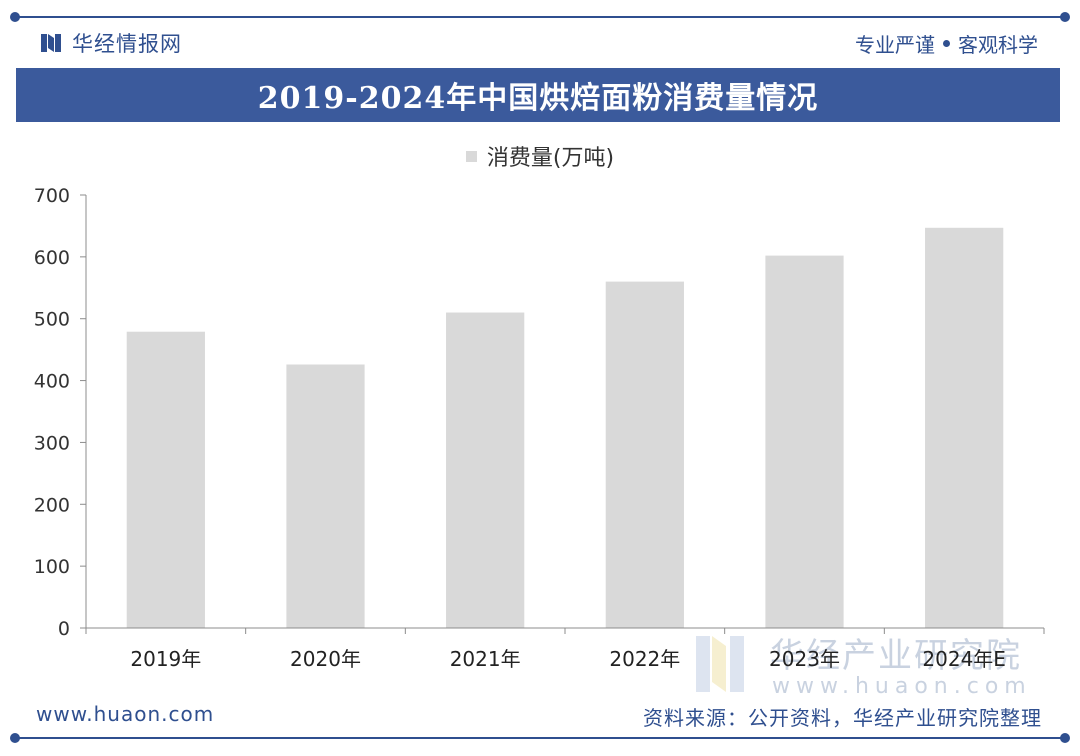  What do you see at coordinates (538, 98) in the screenshot?
I see `chart-title: 2019-2024年中国烘焙面粉消费量情况` at bounding box center [538, 98].